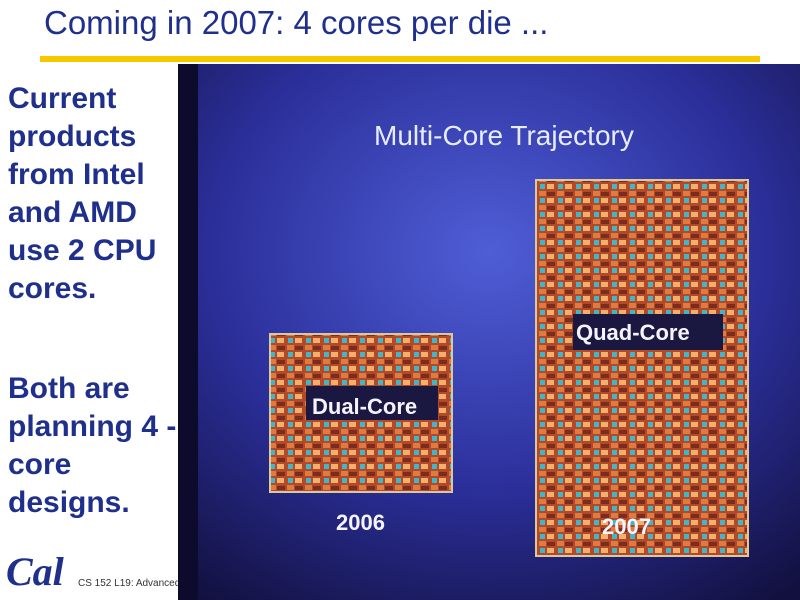 The width and height of the screenshot is (800, 600). Describe the element at coordinates (633, 332) in the screenshot. I see `quad-core-label: Quad-Core` at that location.